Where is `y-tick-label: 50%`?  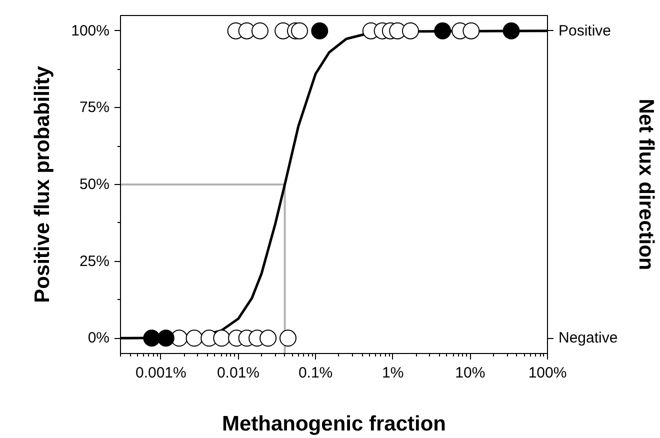
y-tick-label: 50% is located at coordinates (94, 184).